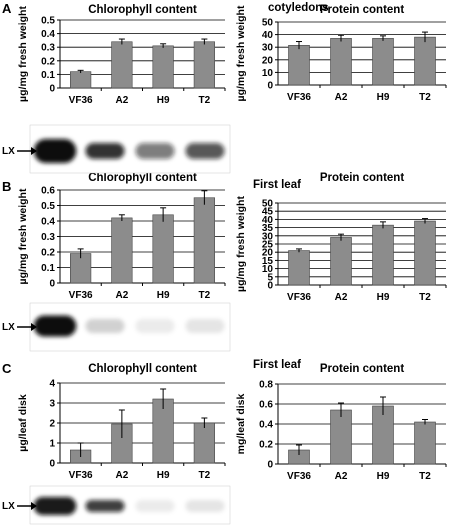  I want to click on y-tick-label: 5, so click(270, 277).